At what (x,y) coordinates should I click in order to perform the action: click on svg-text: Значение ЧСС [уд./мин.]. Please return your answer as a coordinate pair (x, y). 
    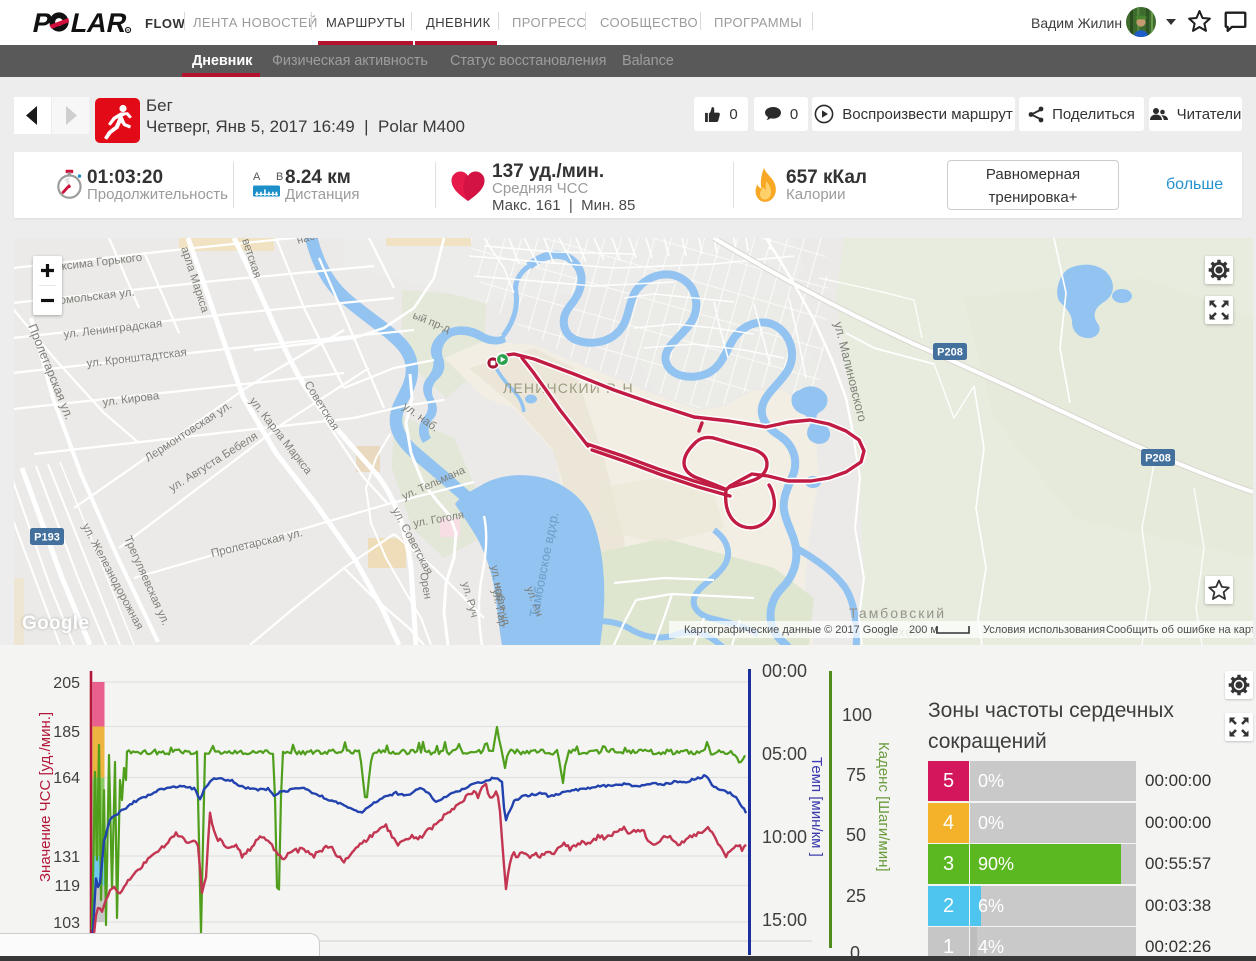
    Looking at the image, I should click on (45, 797).